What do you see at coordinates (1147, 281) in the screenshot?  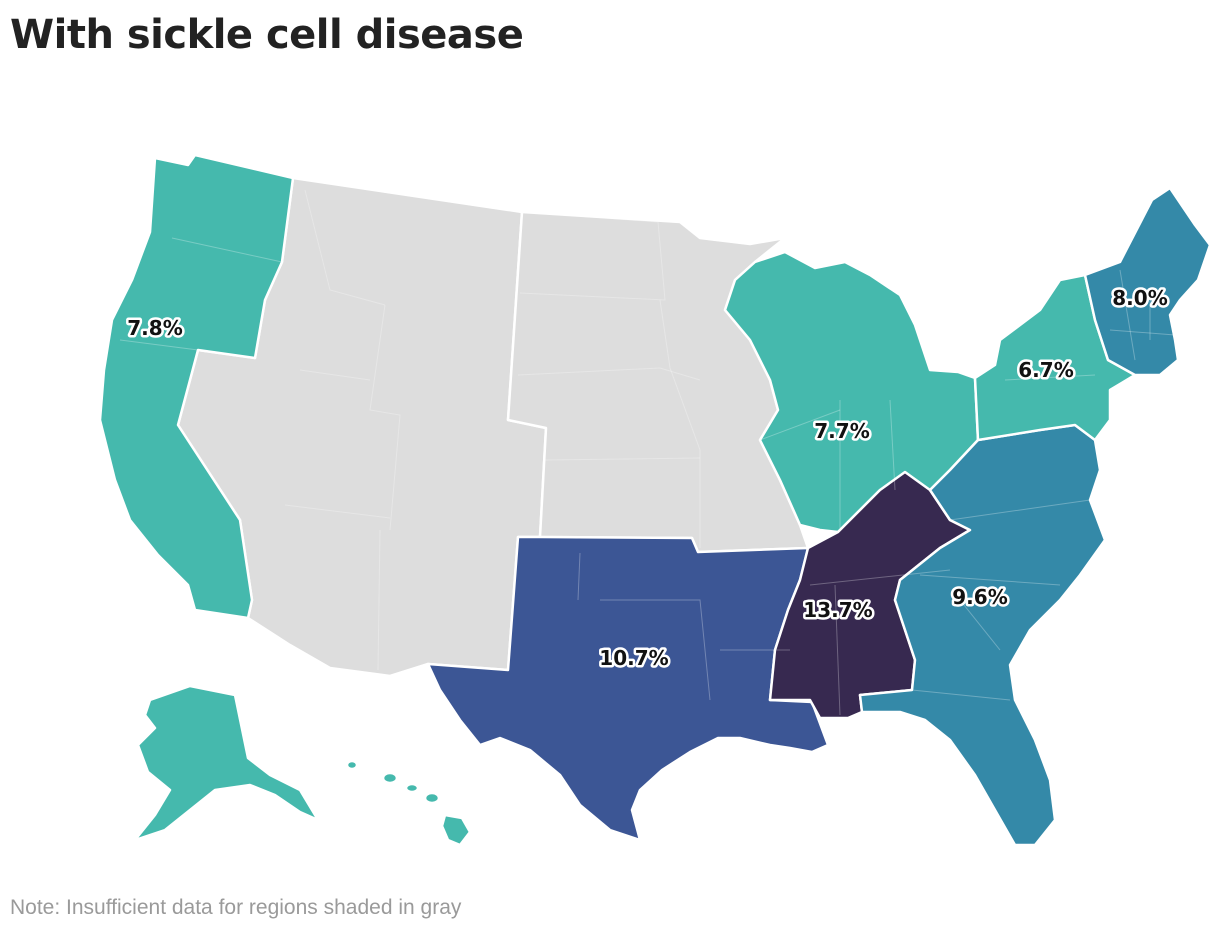 I see `region-new-england` at bounding box center [1147, 281].